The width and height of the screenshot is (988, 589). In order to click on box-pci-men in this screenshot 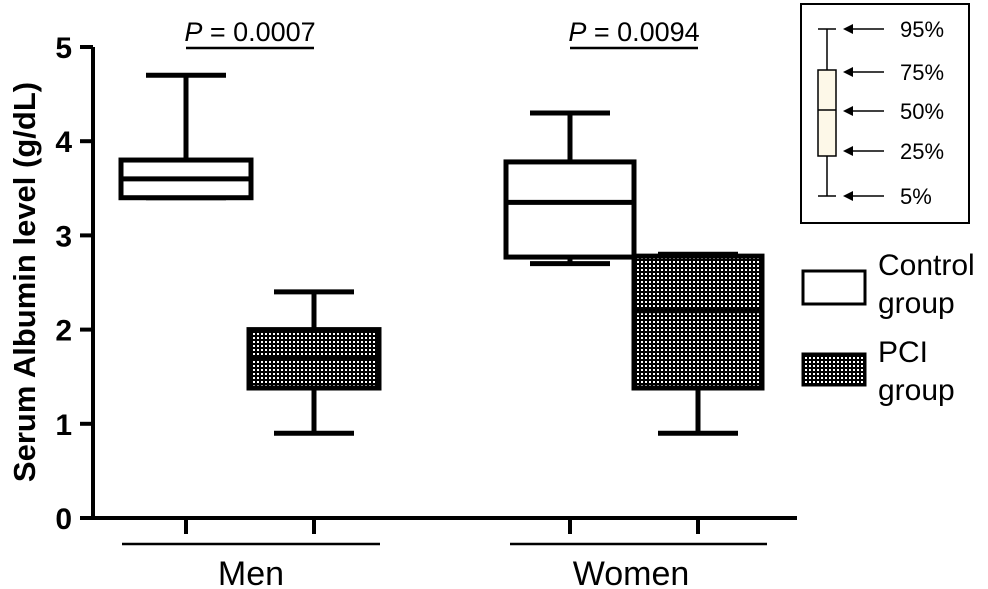, I will do `click(314, 362)`.